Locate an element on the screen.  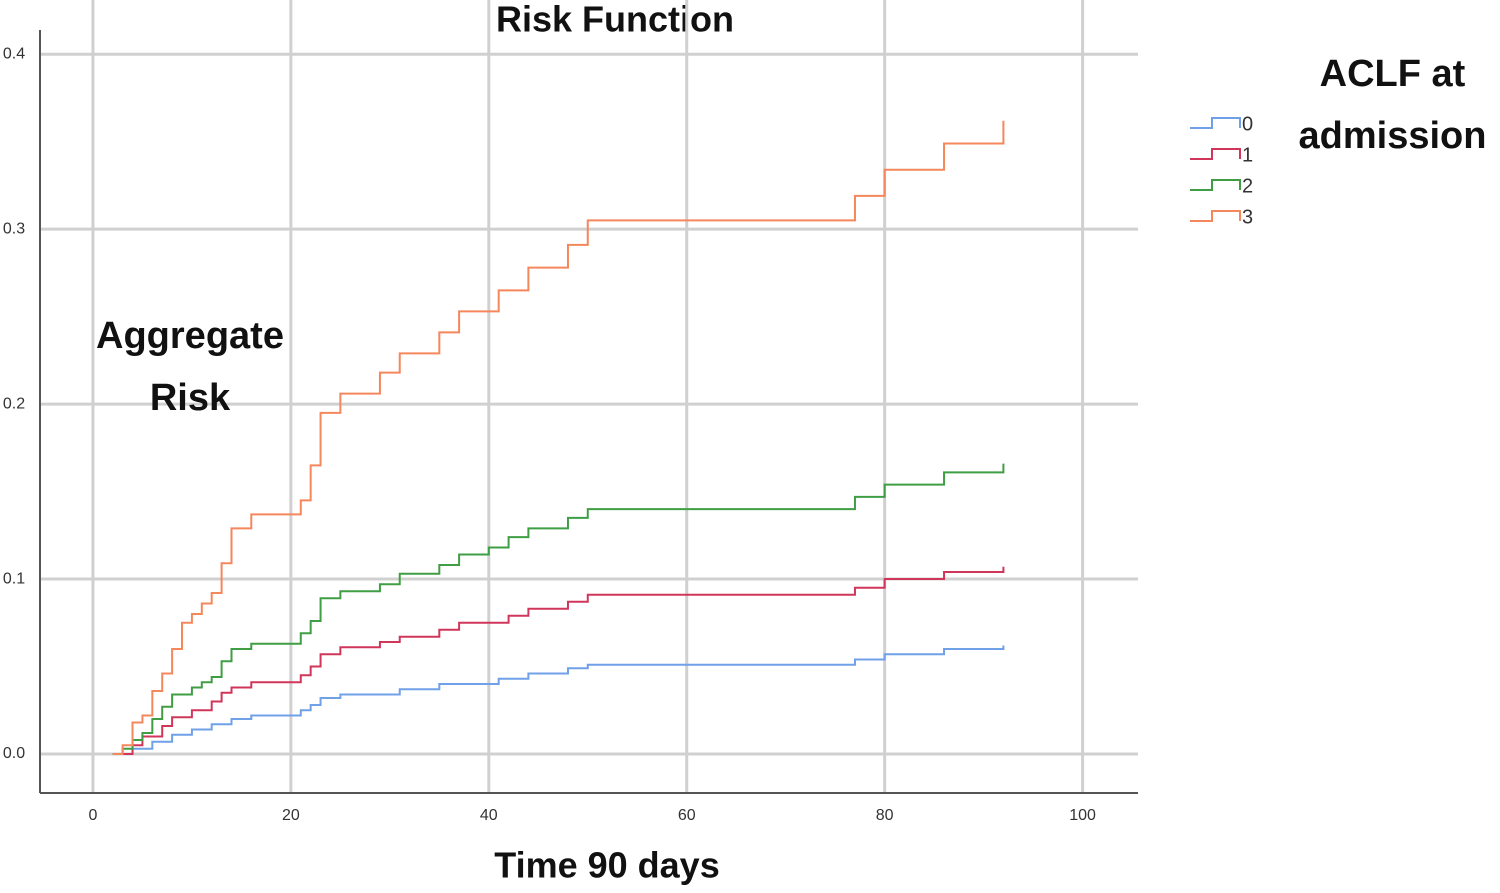
legend-title: ACLF at admission is located at coordinates (1392, 105).